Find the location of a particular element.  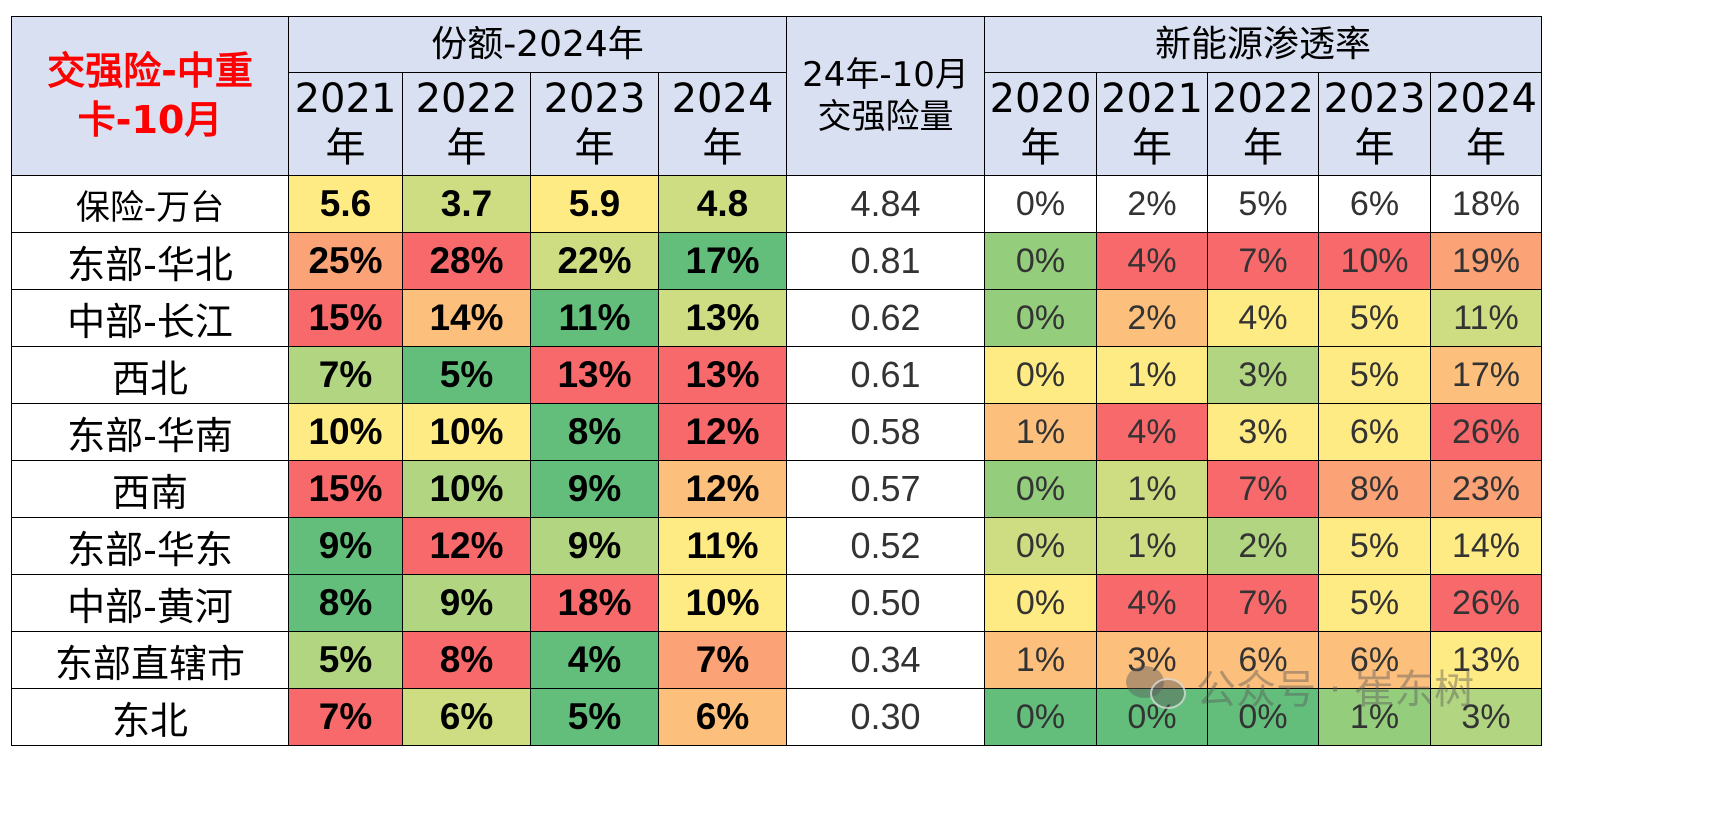

penetration-cell: 19% is located at coordinates (1486, 261).